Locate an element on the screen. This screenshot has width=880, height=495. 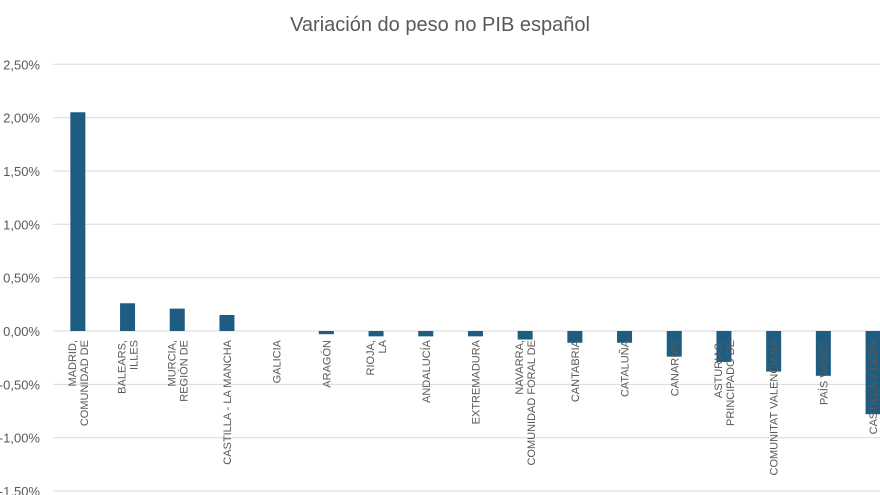
x-tick-label-line: CATALUÑA is located at coordinates (625, 368).